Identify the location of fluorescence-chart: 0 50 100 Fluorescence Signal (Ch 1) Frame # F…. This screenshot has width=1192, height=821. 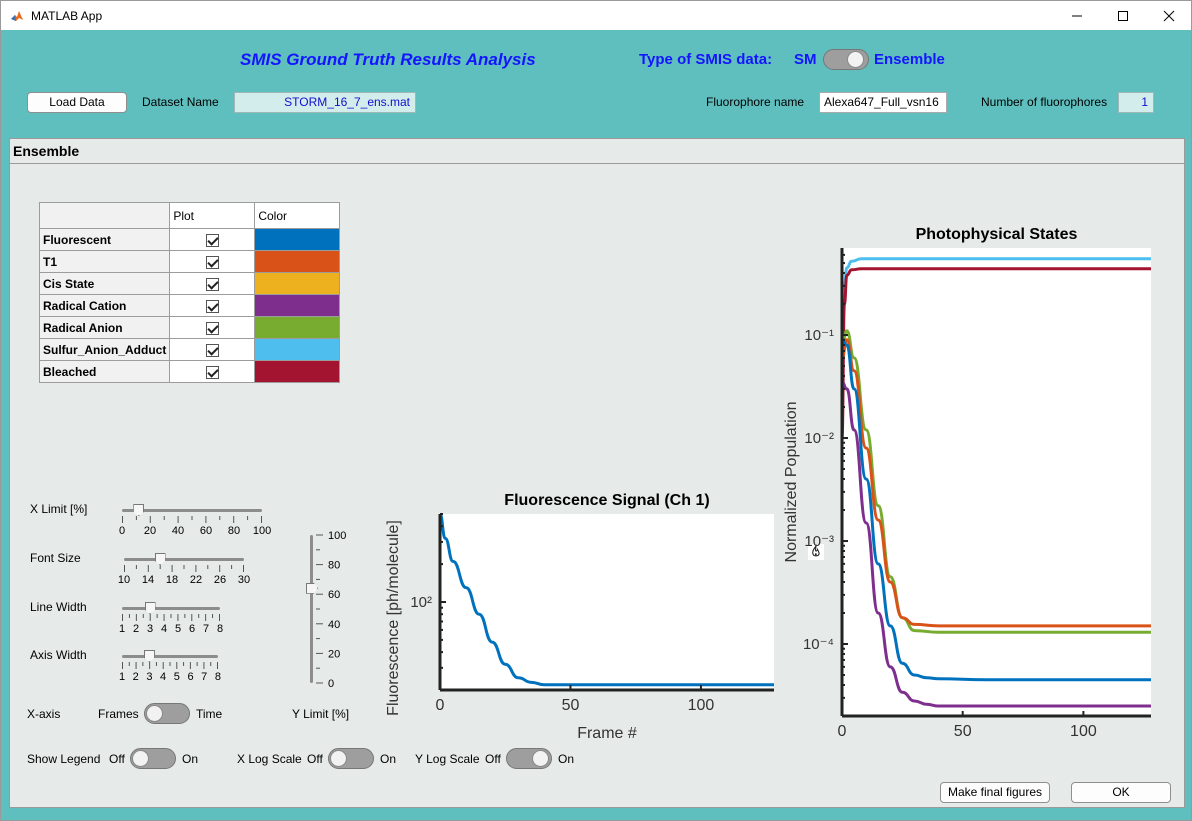
(572, 614).